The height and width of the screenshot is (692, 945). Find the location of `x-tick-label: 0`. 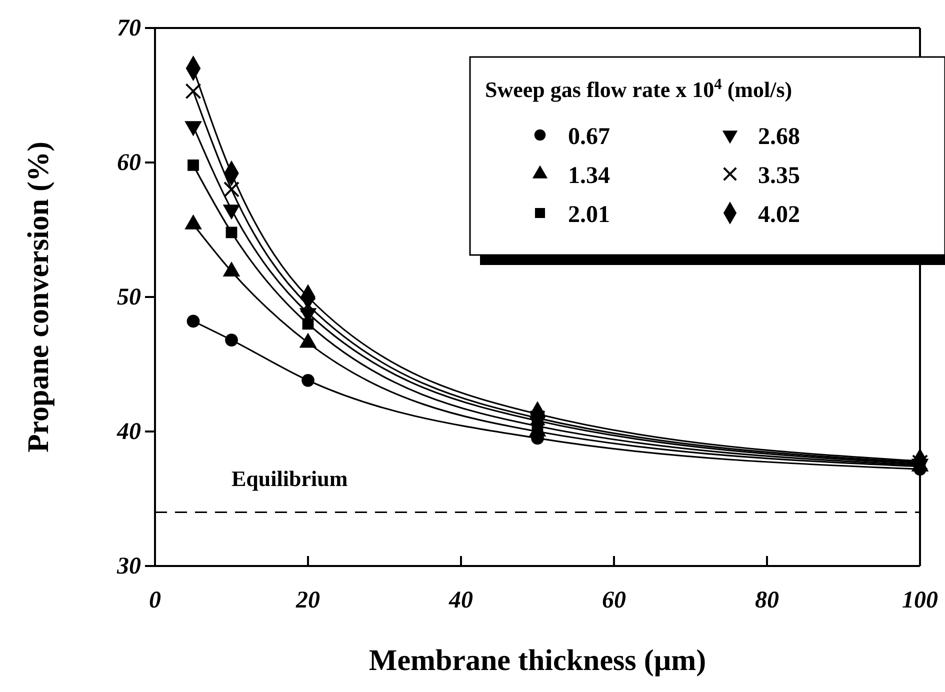

x-tick-label: 0 is located at coordinates (155, 600).